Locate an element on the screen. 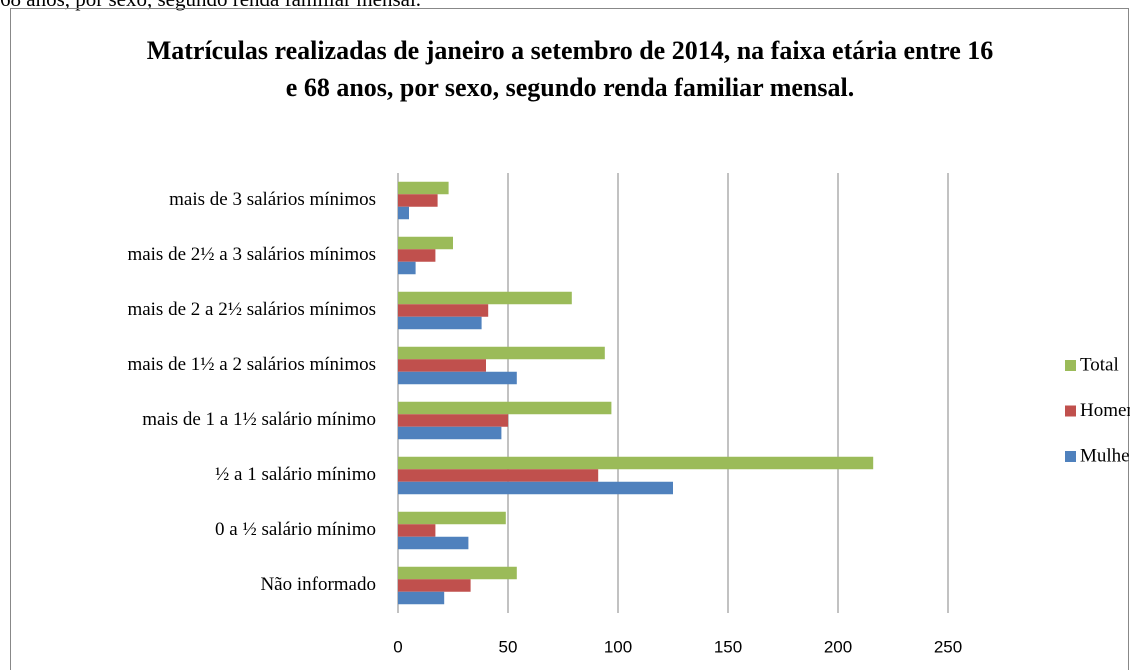  y-tick-label: mais de 1½ a 2 salários mínimos is located at coordinates (251, 364).